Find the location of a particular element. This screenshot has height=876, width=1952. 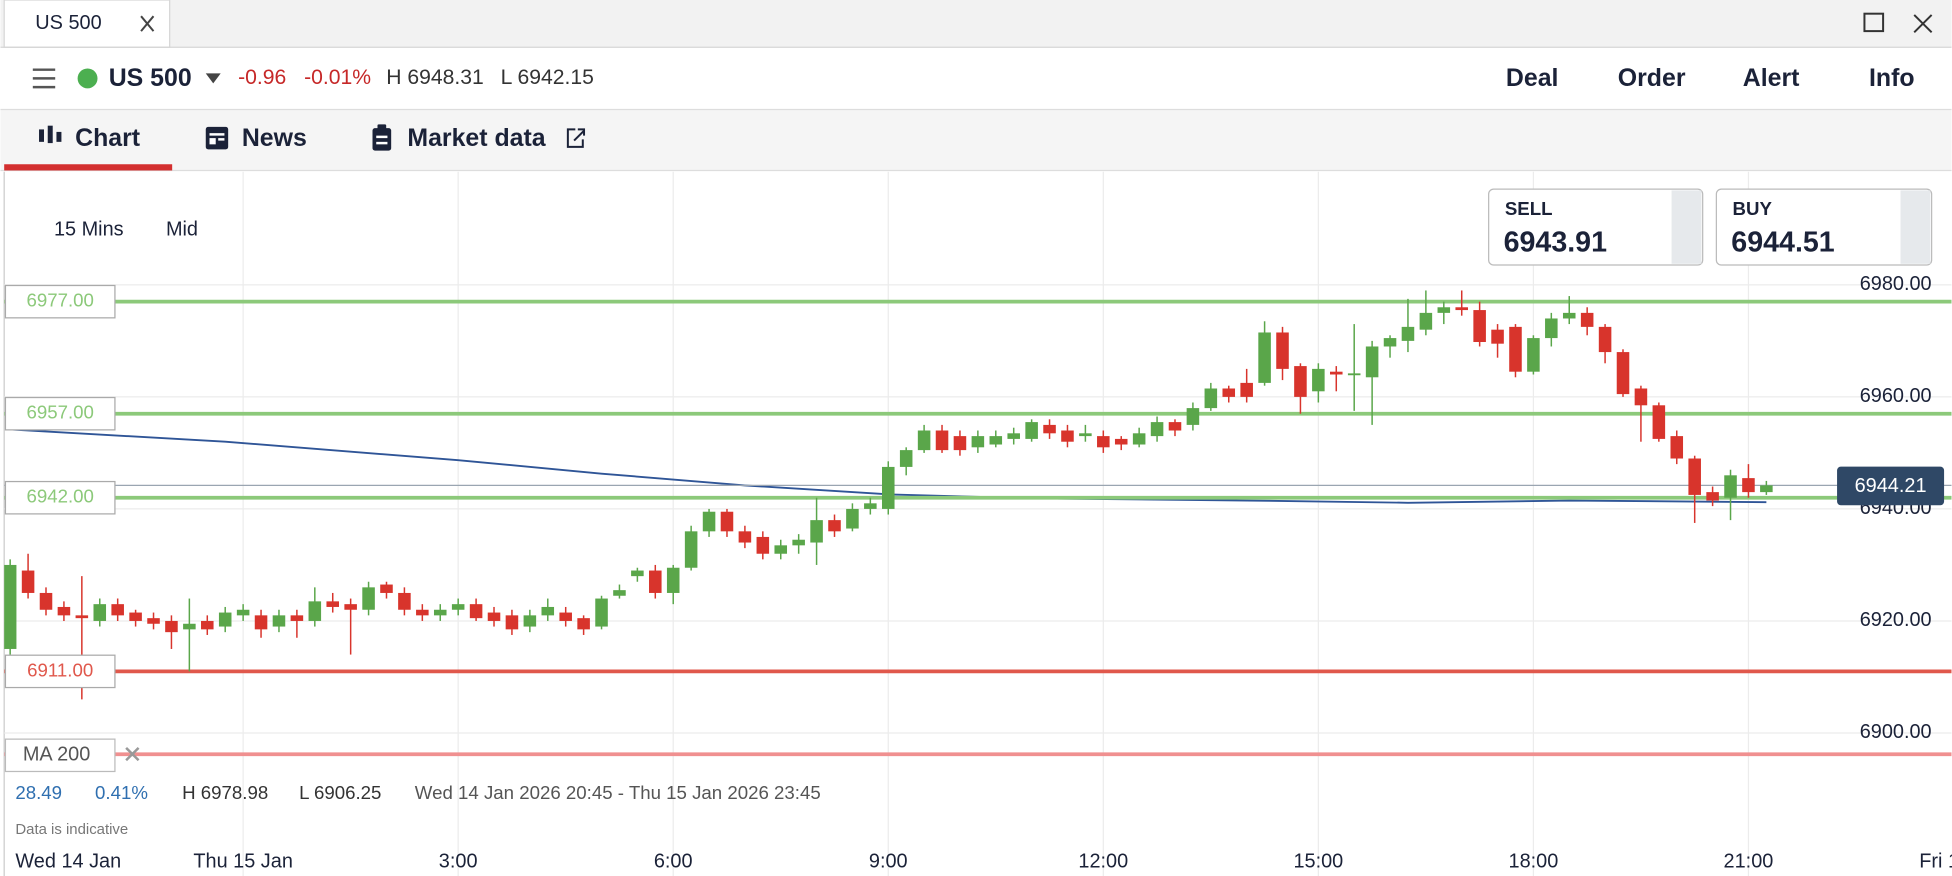

dropdown-icon is located at coordinates (213, 78).